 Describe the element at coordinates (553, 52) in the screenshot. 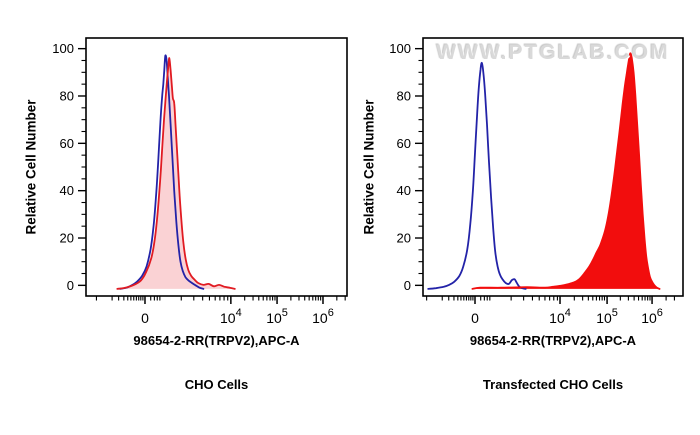

I see `ptglab-watermark: WWW.PTGLAB.COM` at that location.